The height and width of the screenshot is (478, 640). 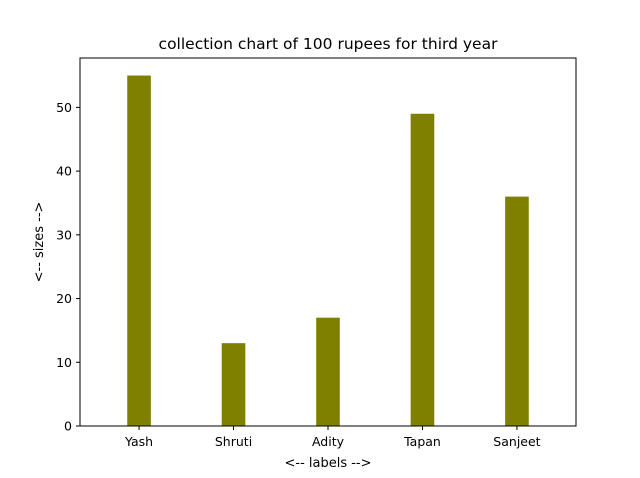 I want to click on y-tick-label-40: 40, so click(x=64, y=171).